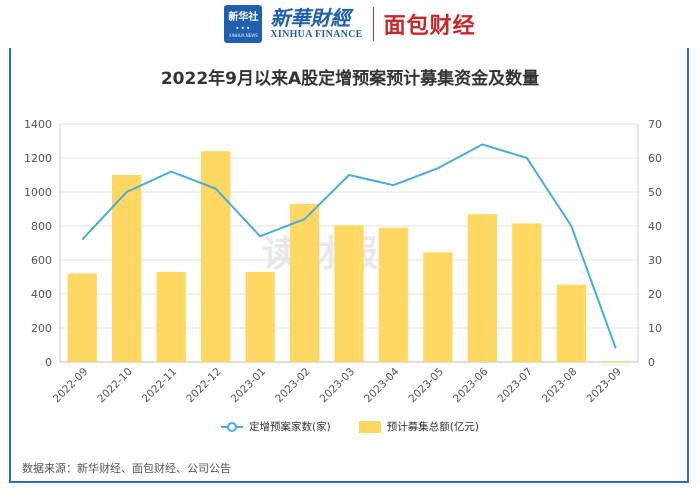 The width and height of the screenshot is (700, 495). What do you see at coordinates (41, 294) in the screenshot?
I see `left-tick-label: 400` at bounding box center [41, 294].